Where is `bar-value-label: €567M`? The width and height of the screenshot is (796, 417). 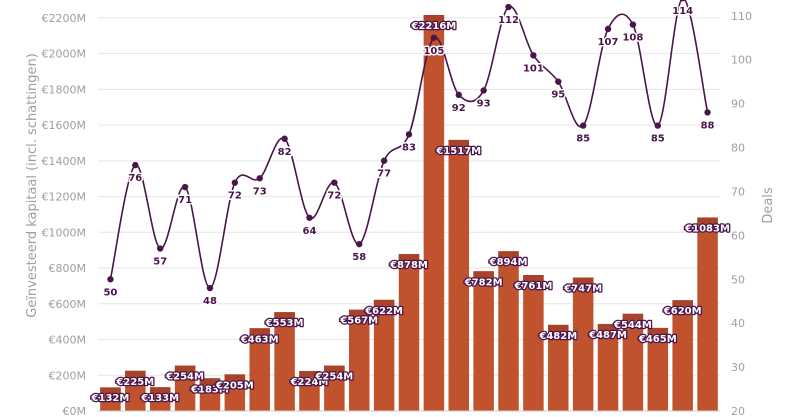 bar-value-label: €567M is located at coordinates (358, 321).